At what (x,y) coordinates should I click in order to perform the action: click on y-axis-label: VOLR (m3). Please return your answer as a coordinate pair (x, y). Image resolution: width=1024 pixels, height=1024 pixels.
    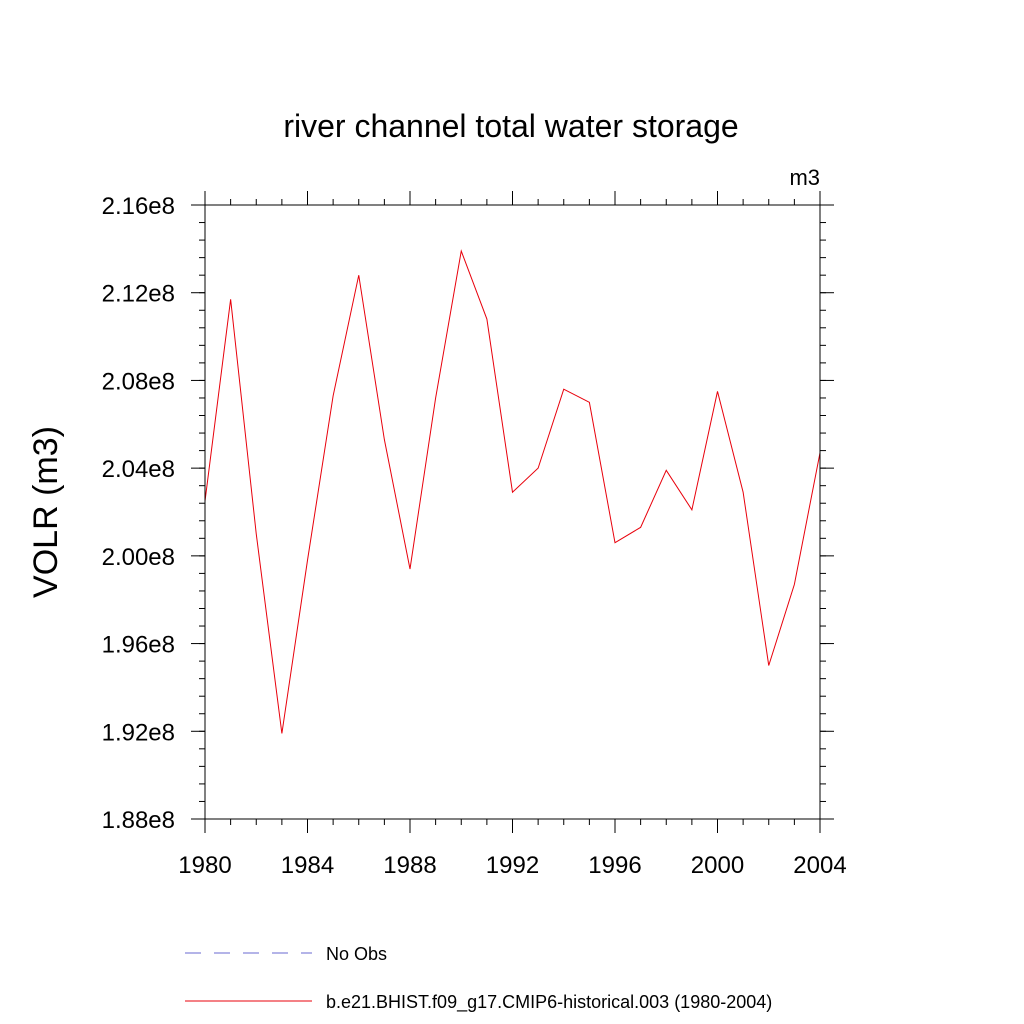
    Looking at the image, I should click on (46, 512).